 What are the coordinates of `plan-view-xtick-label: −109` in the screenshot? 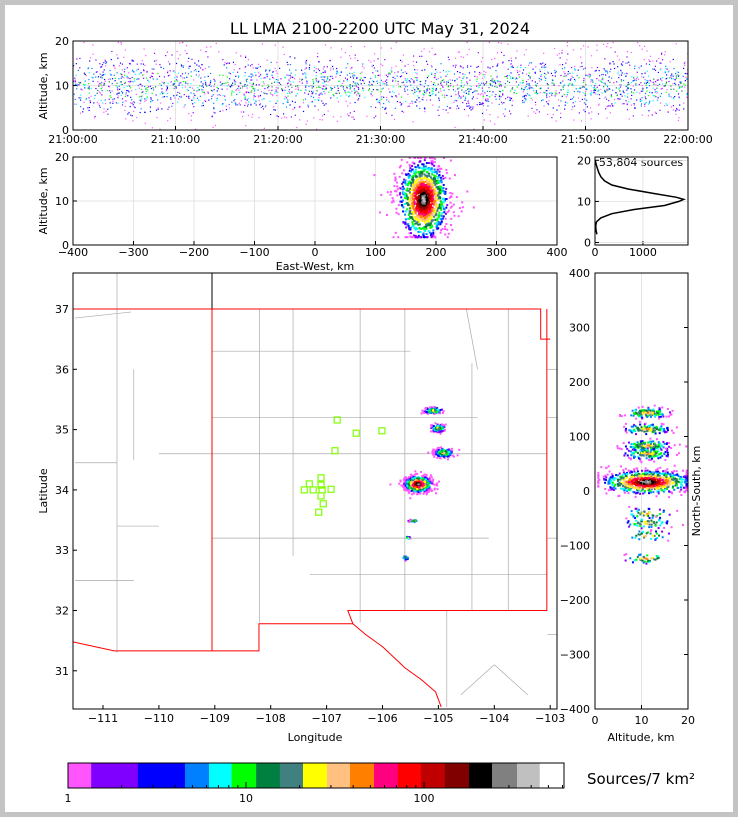 It's located at (215, 718).